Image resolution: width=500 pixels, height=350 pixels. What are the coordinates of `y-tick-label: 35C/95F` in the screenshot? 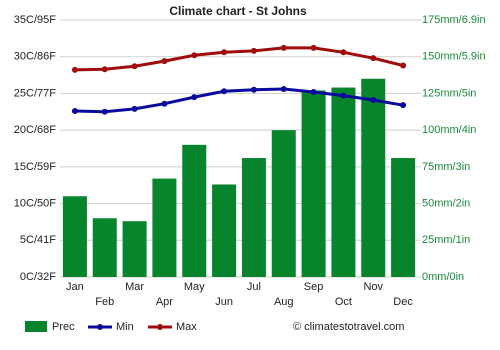 It's located at (35, 20).